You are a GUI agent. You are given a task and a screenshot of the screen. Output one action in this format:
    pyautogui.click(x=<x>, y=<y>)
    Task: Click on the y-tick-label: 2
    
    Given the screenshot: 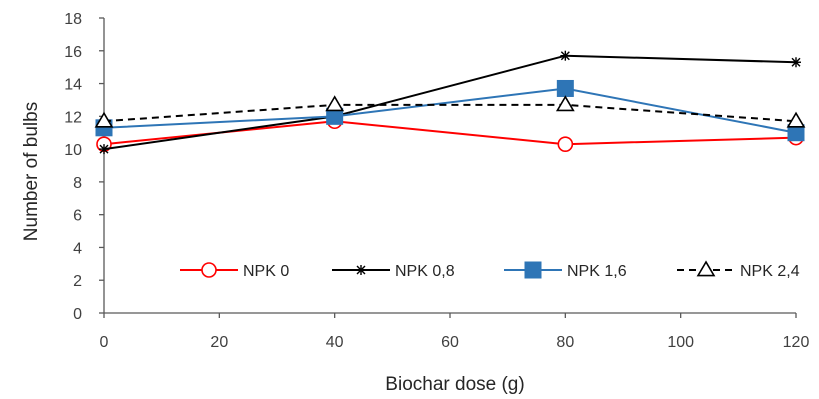 What is the action you would take?
    pyautogui.click(x=77, y=281)
    